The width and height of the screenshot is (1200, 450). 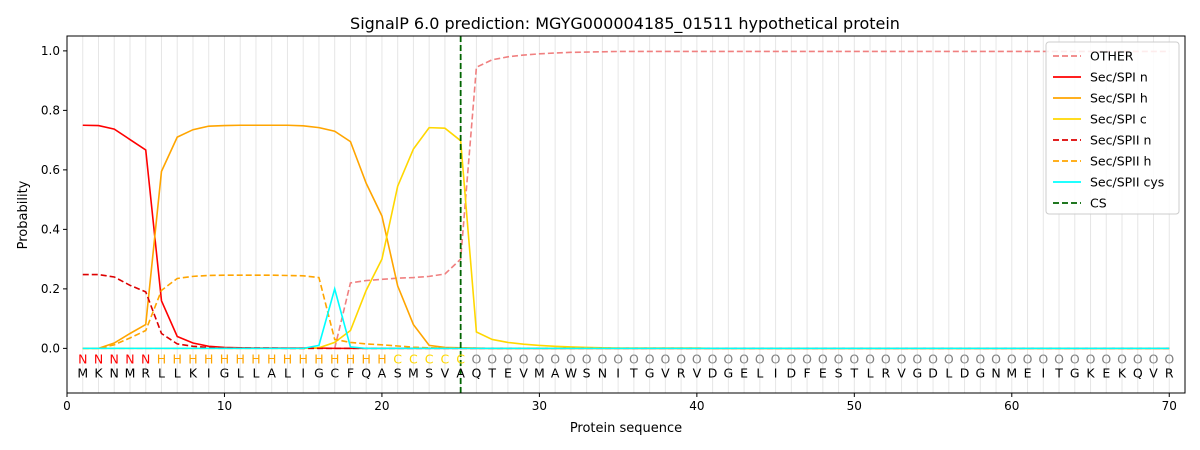 What do you see at coordinates (1098, 203) in the screenshot?
I see `legend-entry-label: CS` at bounding box center [1098, 203].